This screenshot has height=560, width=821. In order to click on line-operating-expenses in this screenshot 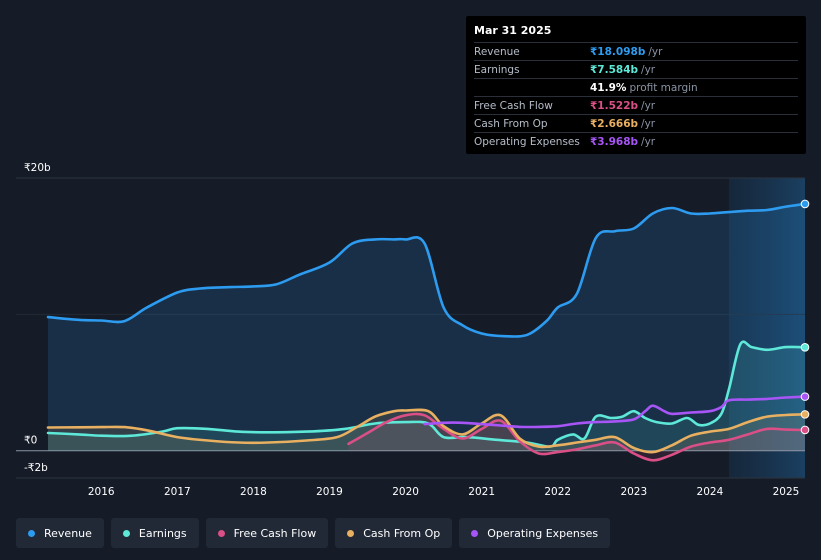, I will do `click(615, 412)`.